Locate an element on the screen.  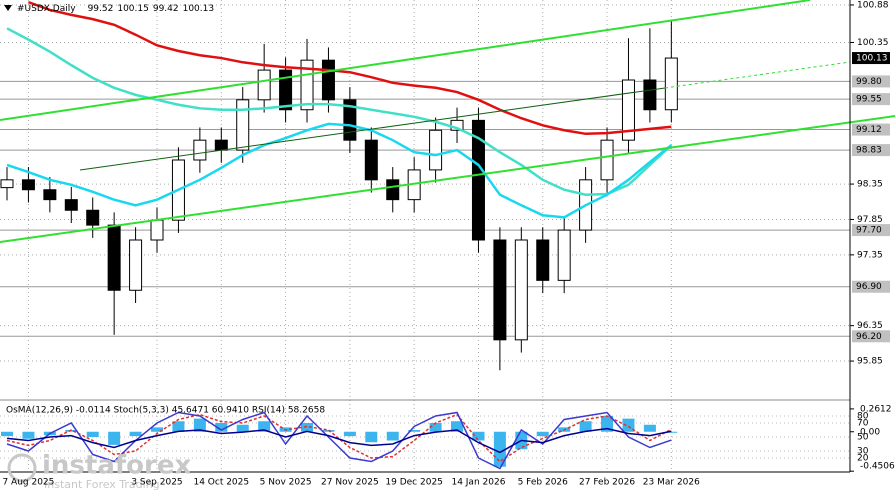
y-tick-label: 100.88 is located at coordinates (873, 5).